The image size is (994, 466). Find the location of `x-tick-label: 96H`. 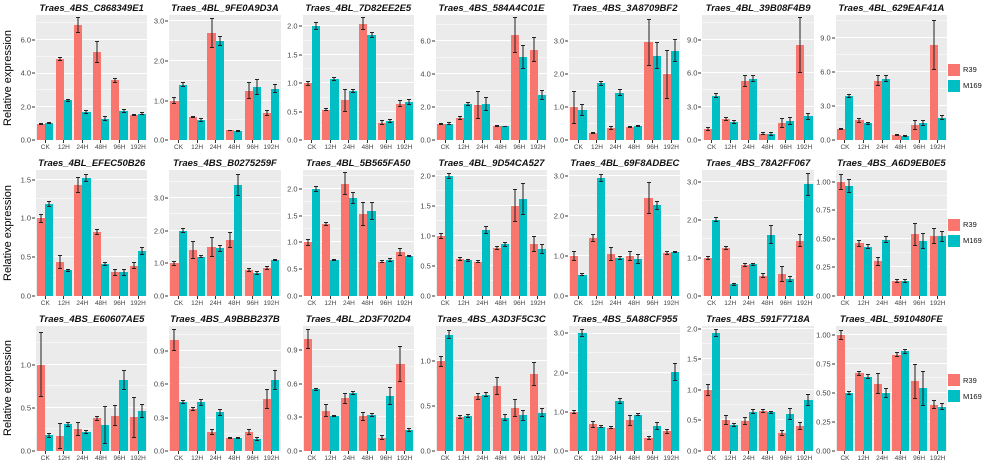

x-tick-label: 96H is located at coordinates (785, 458).